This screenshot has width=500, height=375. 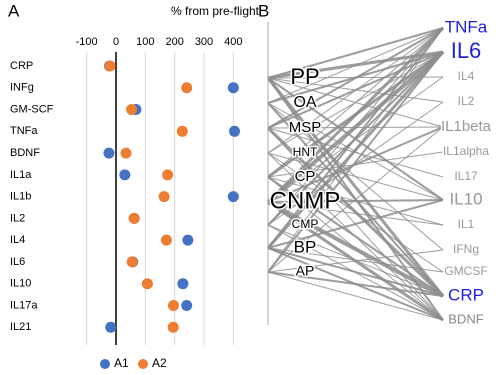 I want to click on left-node-label: BP, so click(x=305, y=246).